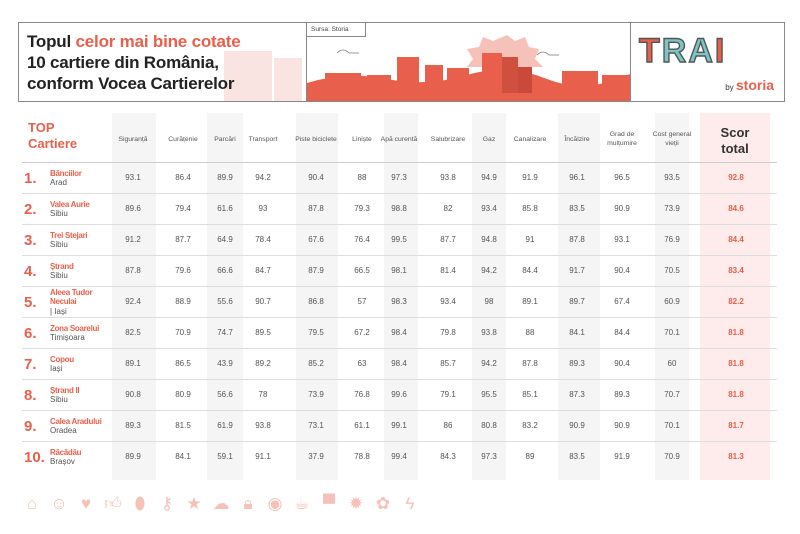 The height and width of the screenshot is (534, 800). What do you see at coordinates (672, 332) in the screenshot?
I see `table-cell: 70.1` at bounding box center [672, 332].